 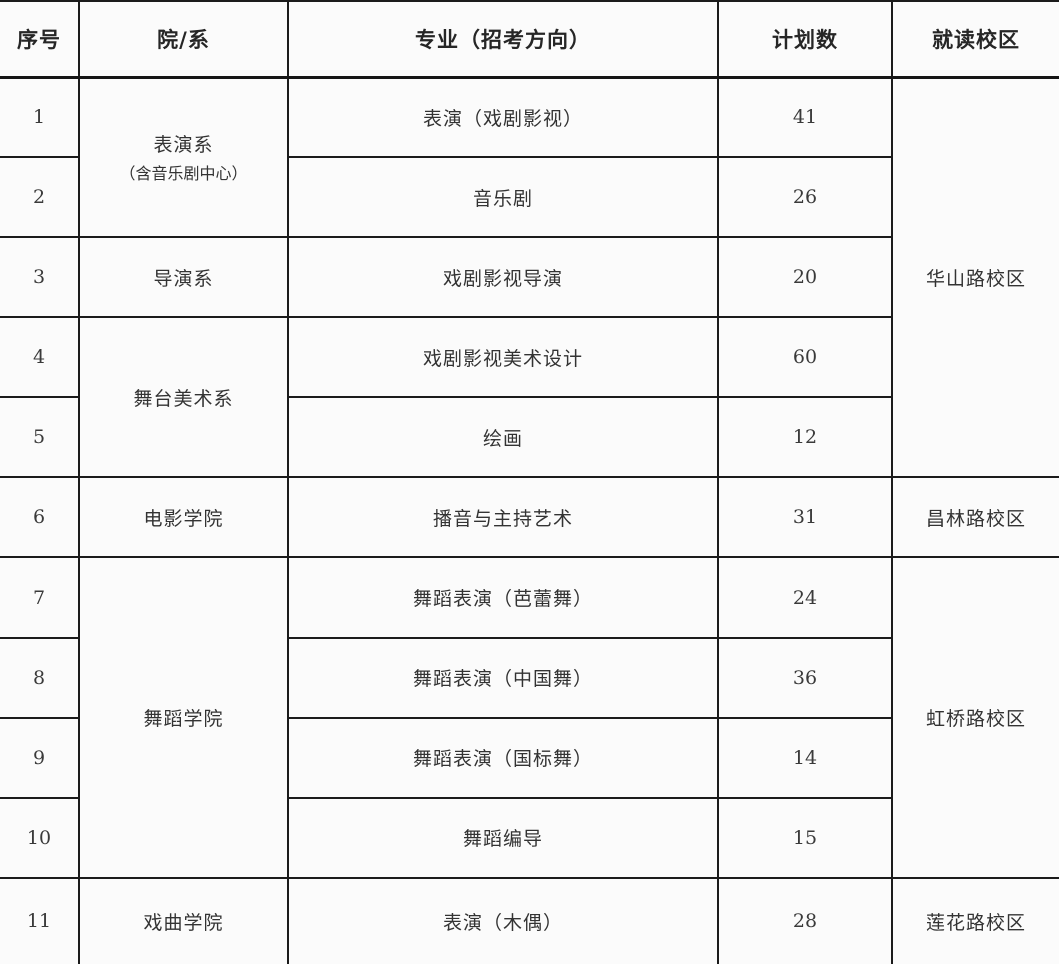 I want to click on table-row: 5 绘画 12, so click(x=529, y=437).